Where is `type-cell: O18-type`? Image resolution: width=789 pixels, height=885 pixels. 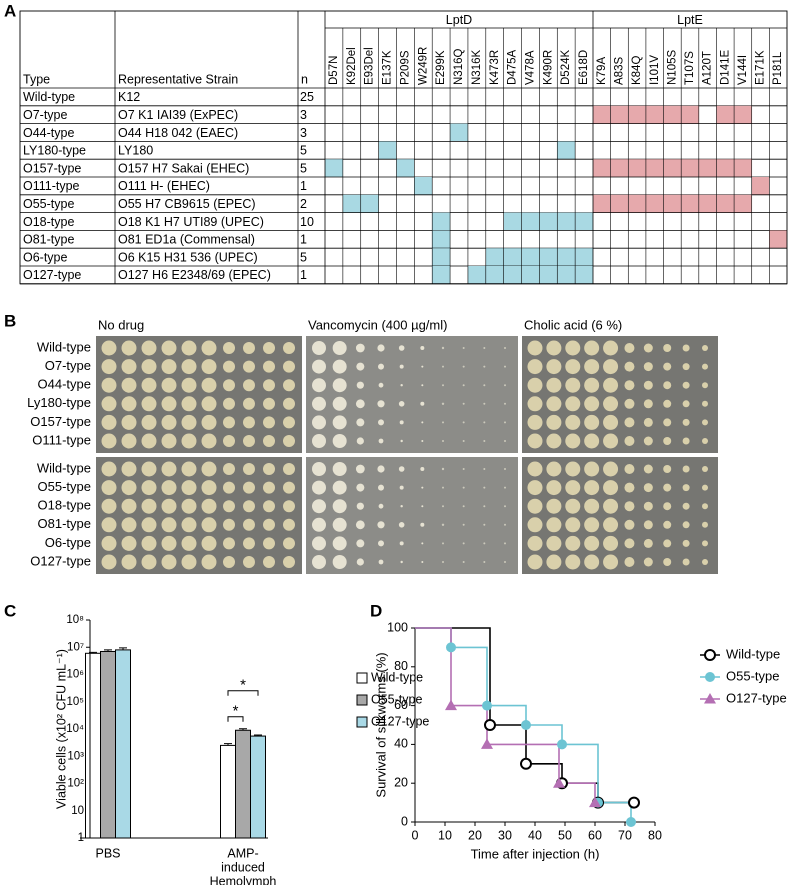 type-cell: O18-type is located at coordinates (48, 222).